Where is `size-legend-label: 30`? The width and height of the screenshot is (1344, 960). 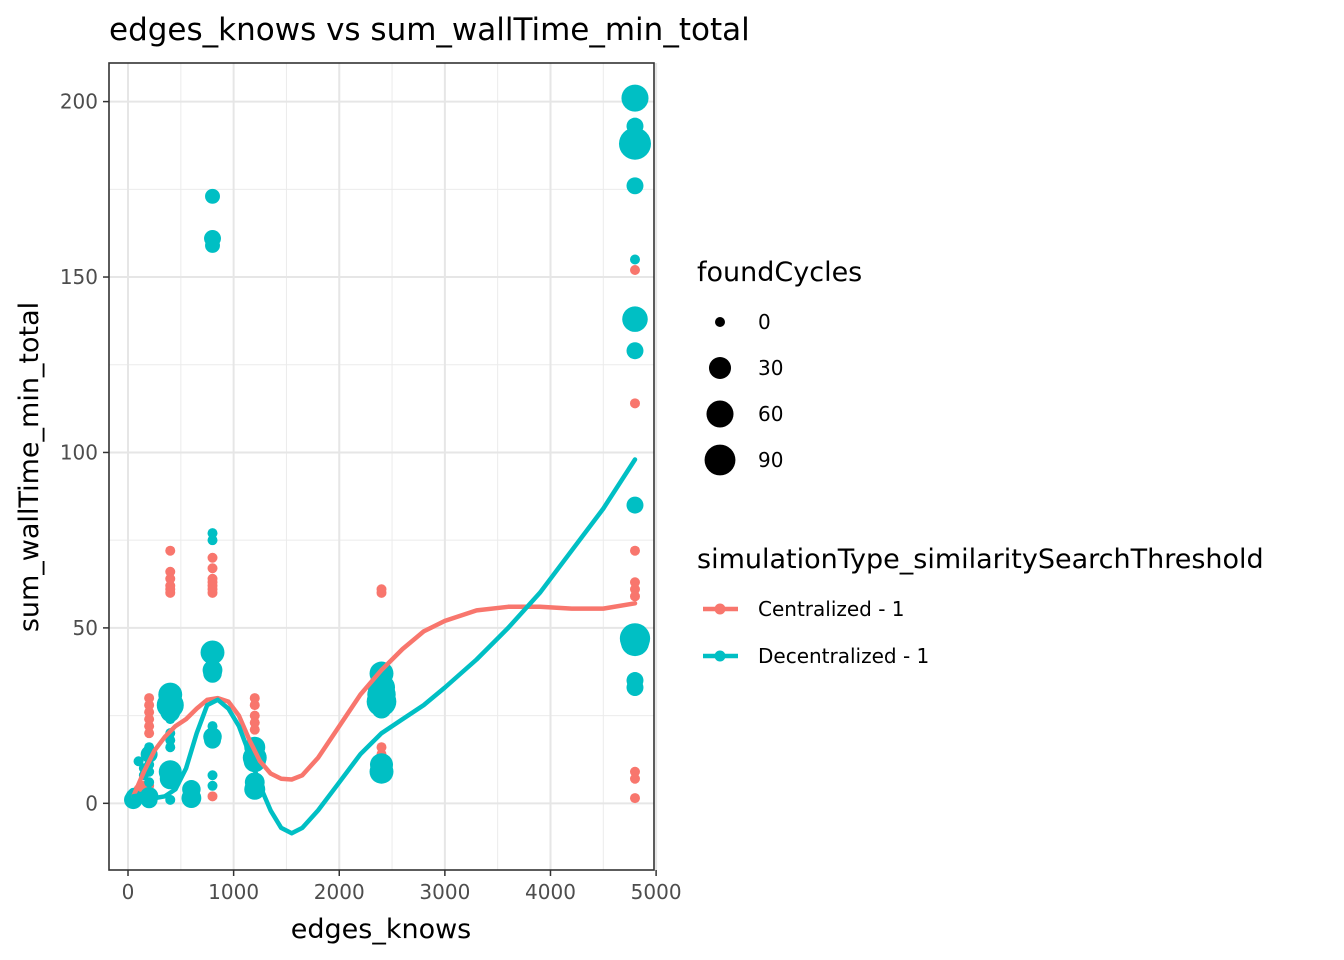
size-legend-label: 30 is located at coordinates (770, 368).